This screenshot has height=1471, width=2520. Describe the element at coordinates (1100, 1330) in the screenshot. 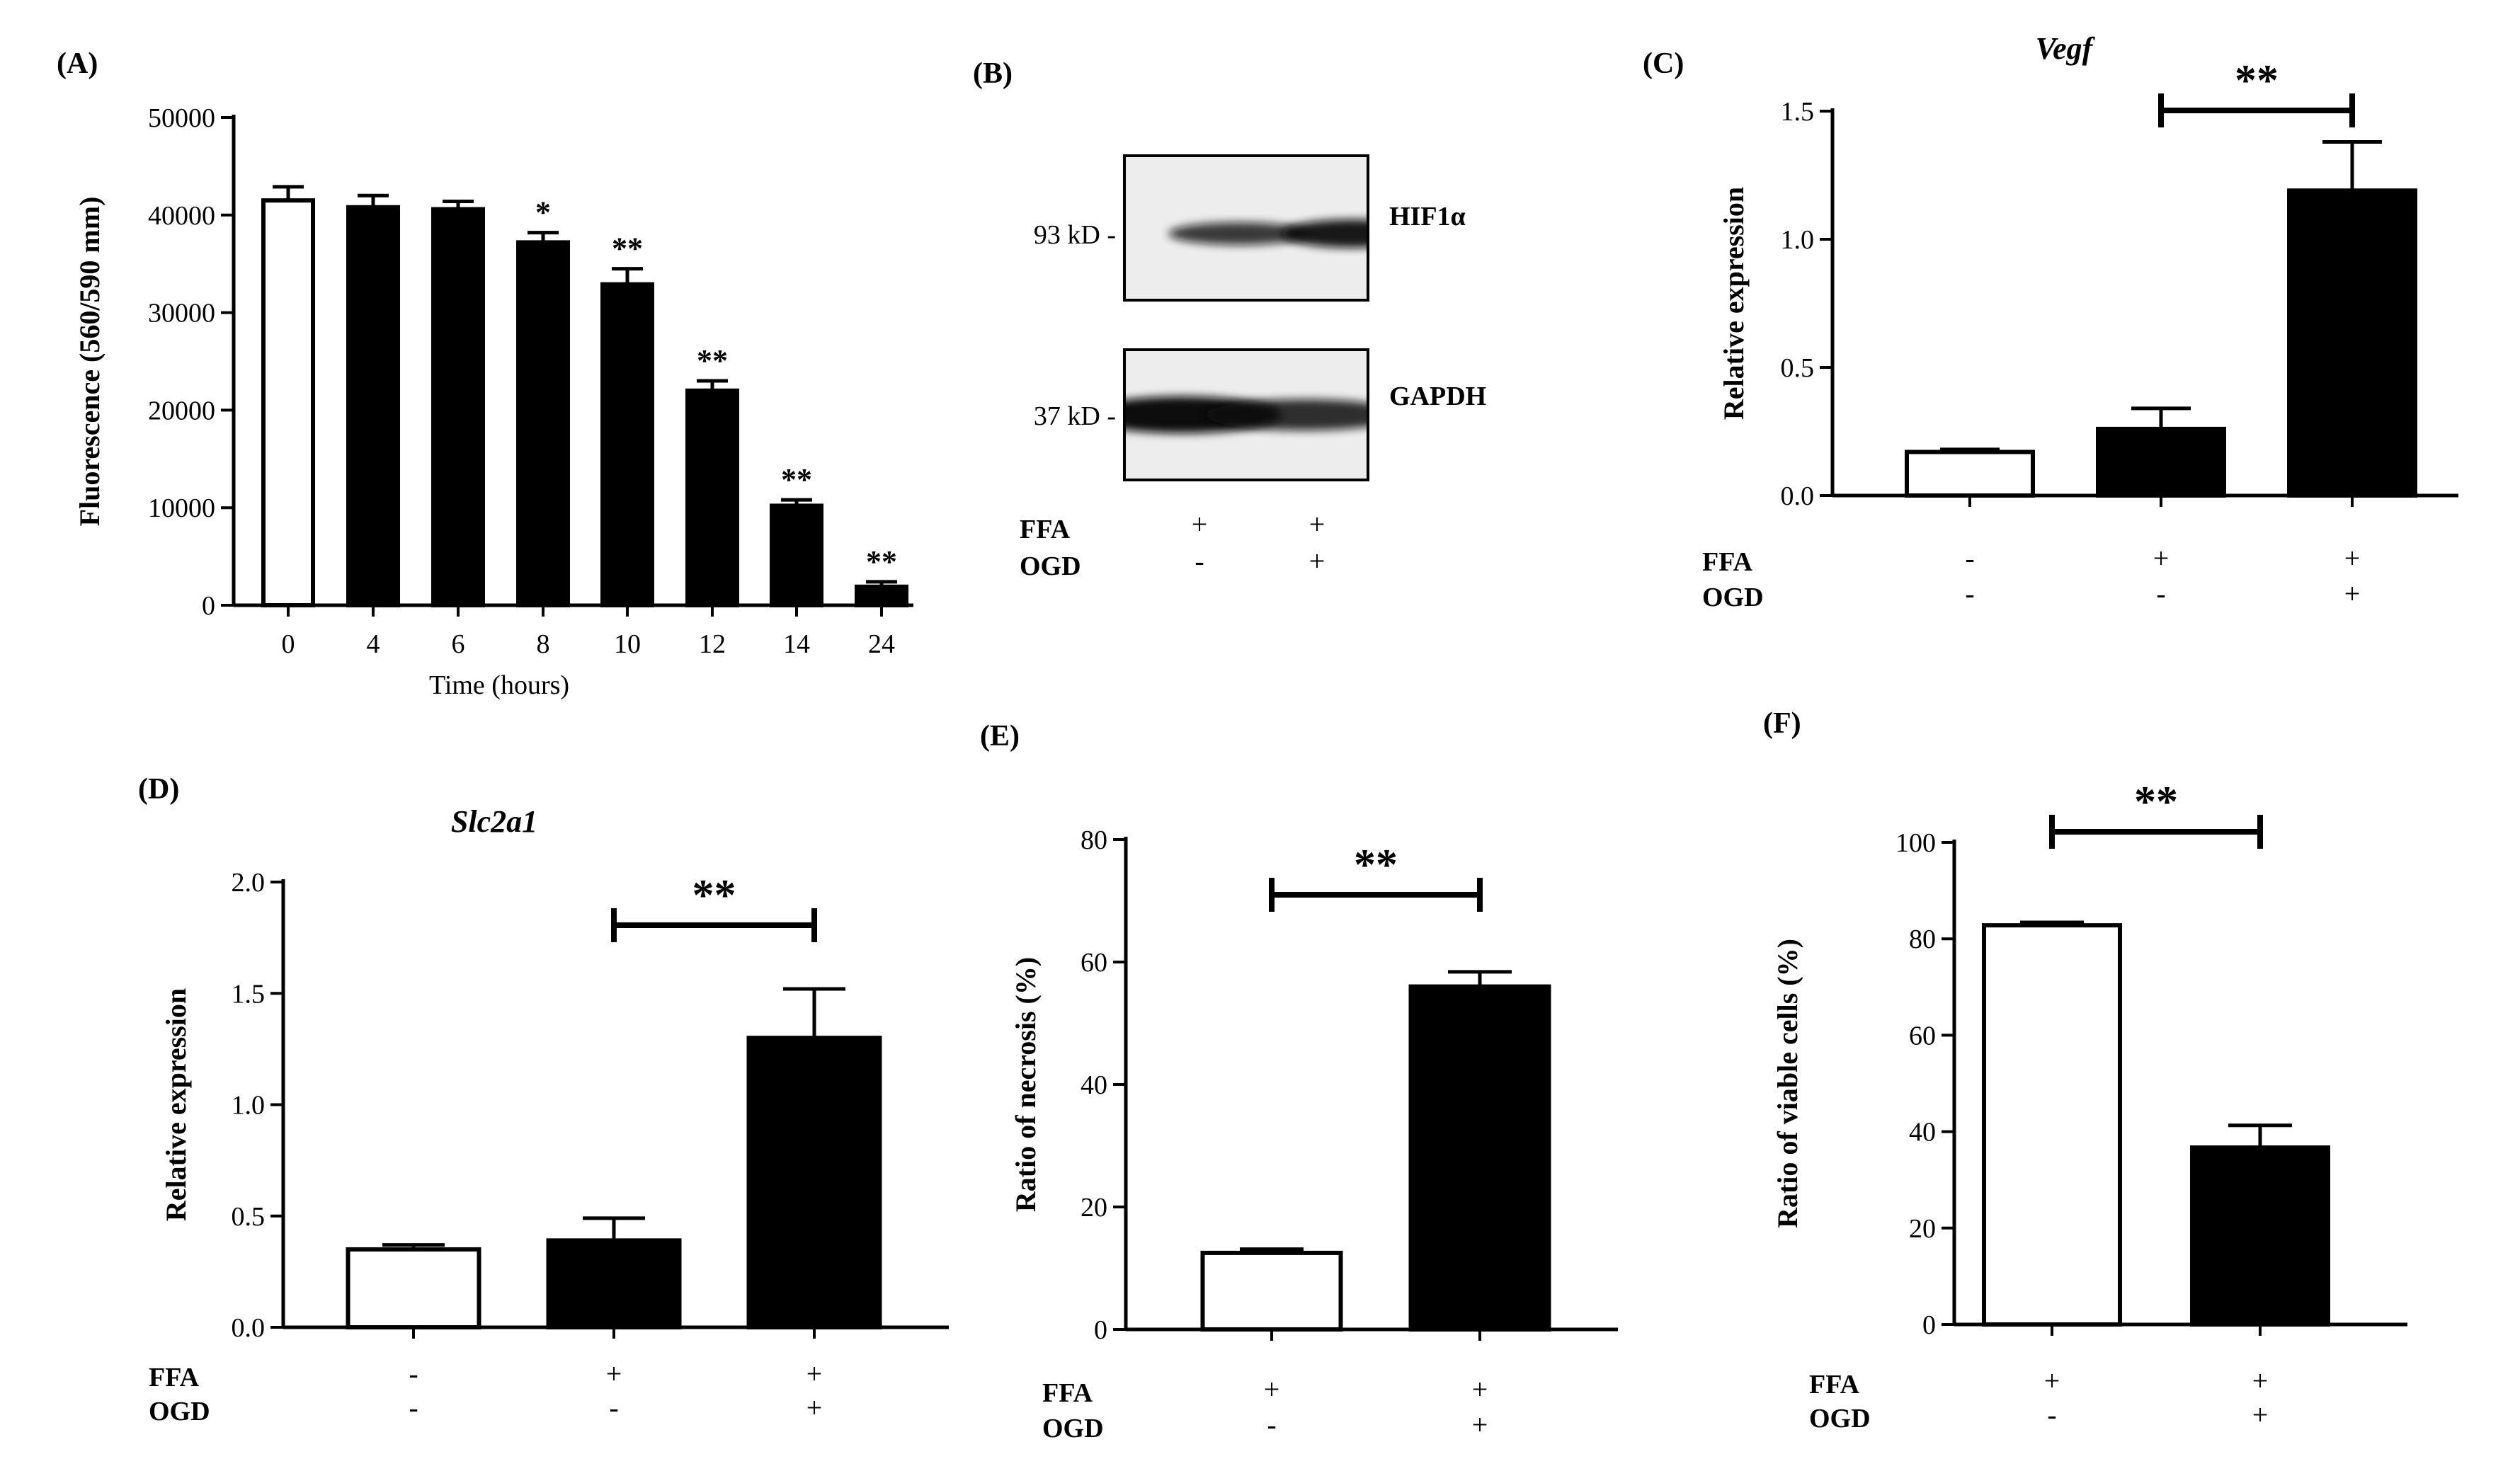

I see `panelE-y-tick-label: 0` at that location.